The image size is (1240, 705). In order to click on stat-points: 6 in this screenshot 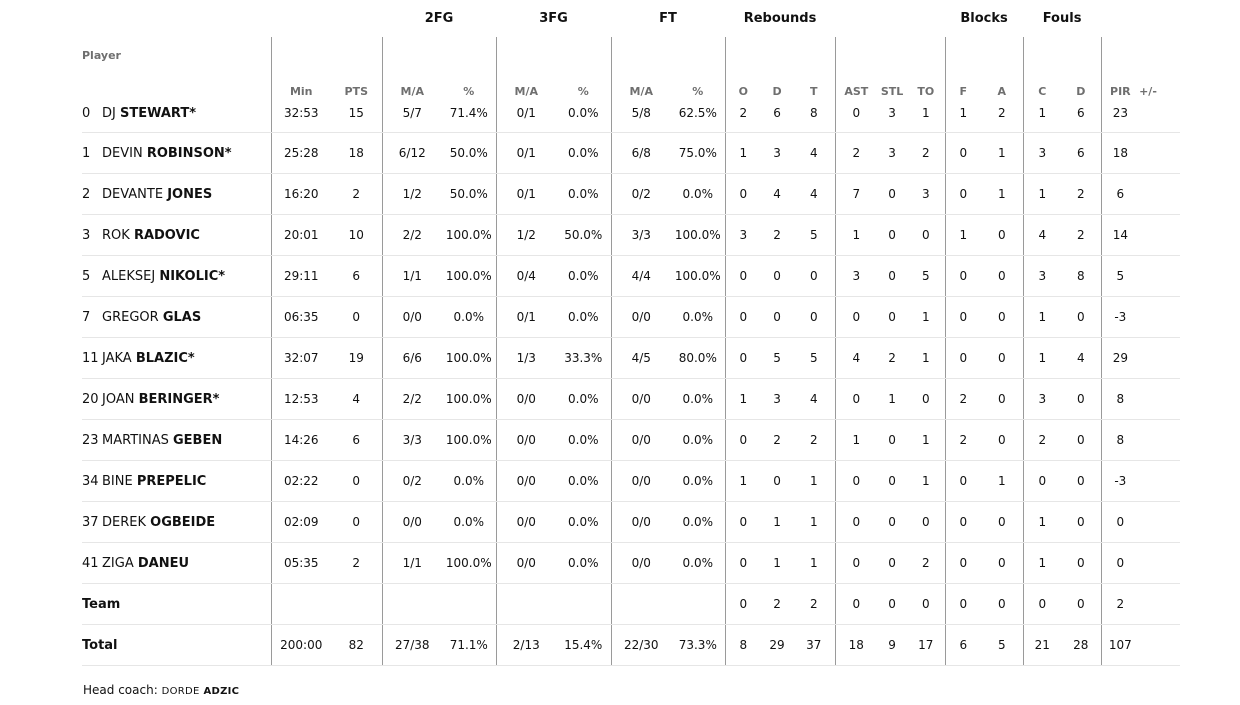, I will do `click(356, 276)`.